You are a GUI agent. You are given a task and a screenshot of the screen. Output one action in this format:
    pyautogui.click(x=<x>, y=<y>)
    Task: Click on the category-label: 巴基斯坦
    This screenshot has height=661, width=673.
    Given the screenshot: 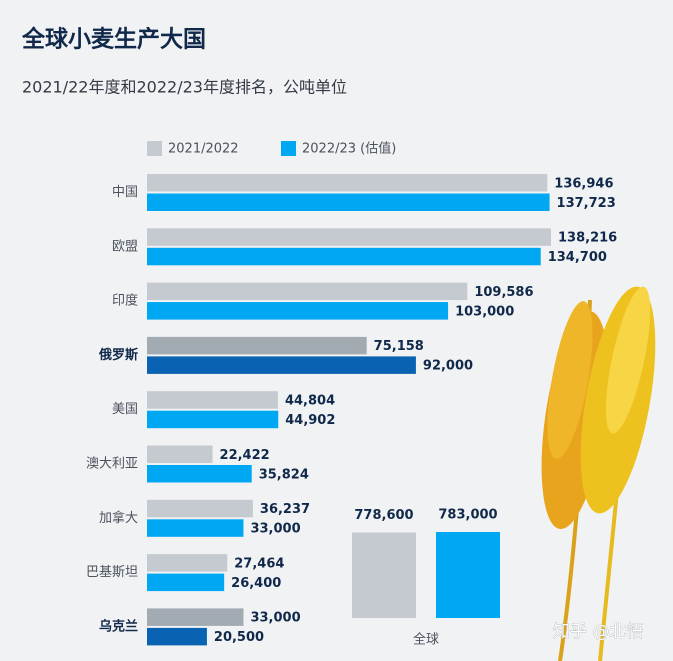 What is the action you would take?
    pyautogui.click(x=112, y=572)
    